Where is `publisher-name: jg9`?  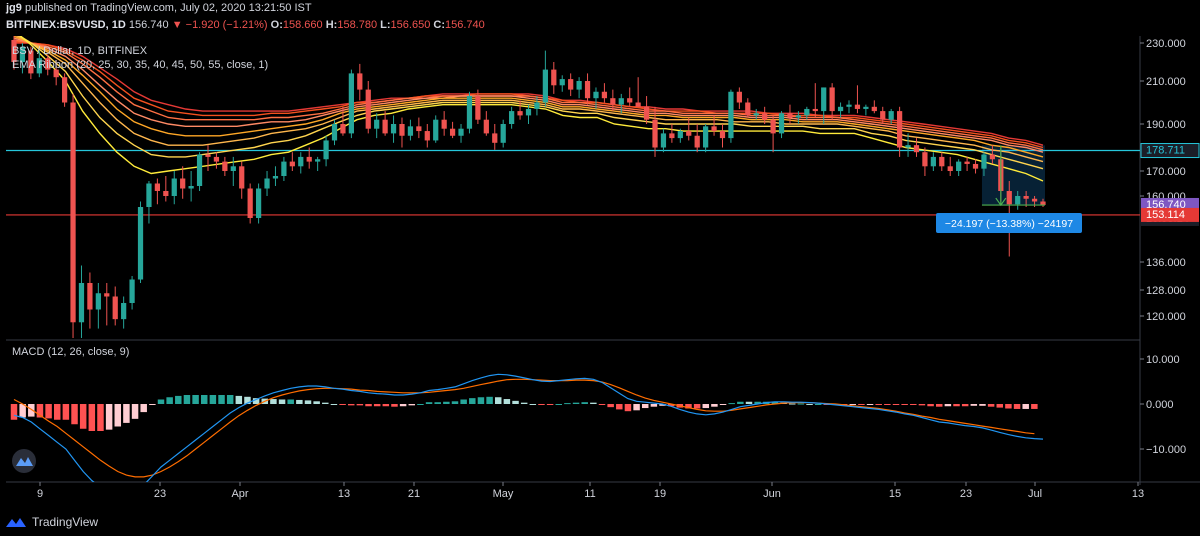 publisher-name: jg9 is located at coordinates (14, 8).